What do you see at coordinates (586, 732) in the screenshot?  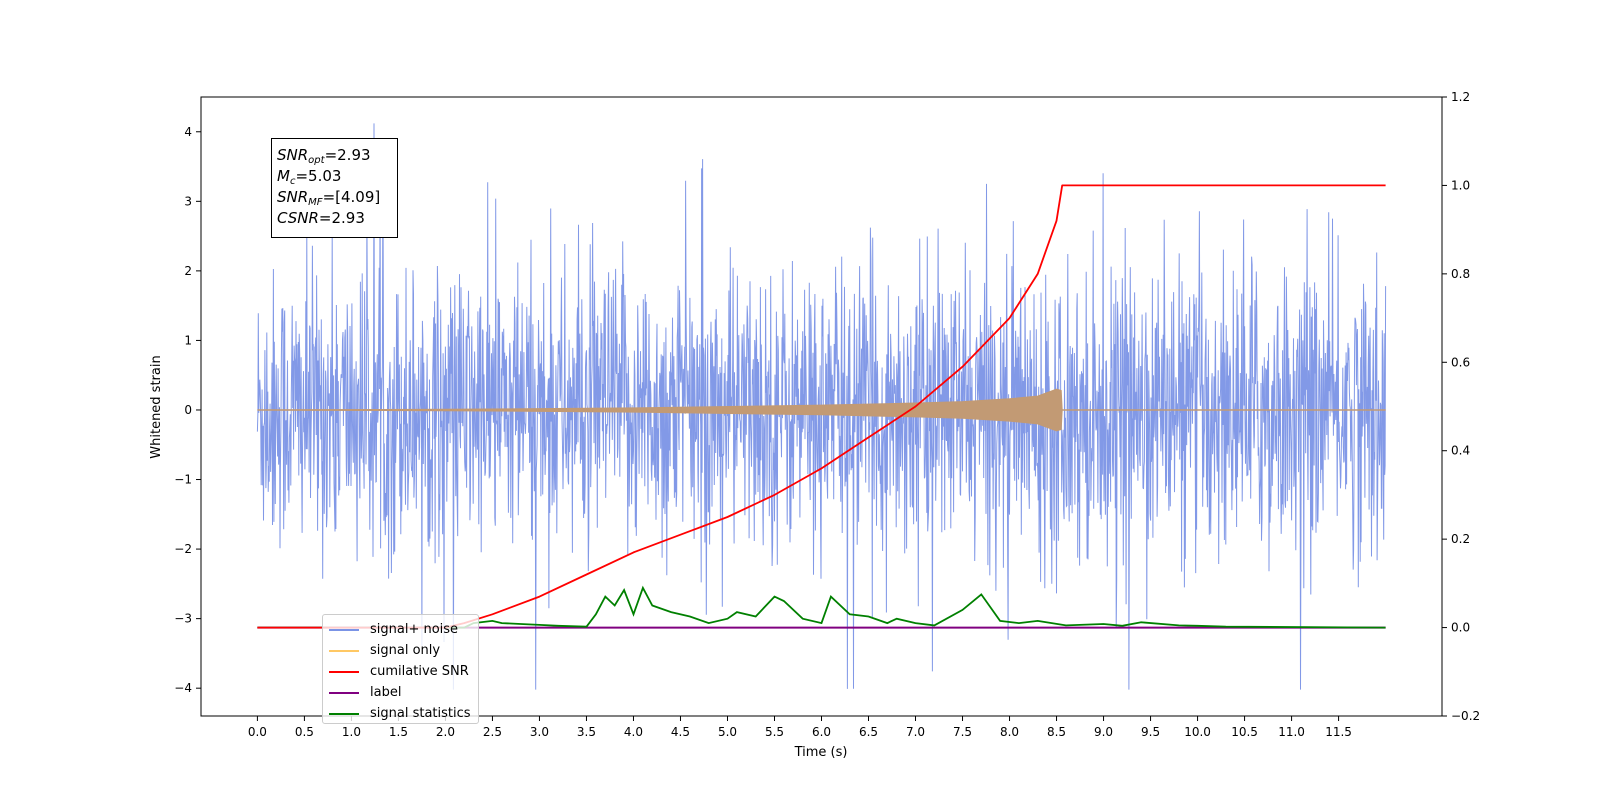 I see `x-tick-label: 3.5` at bounding box center [586, 732].